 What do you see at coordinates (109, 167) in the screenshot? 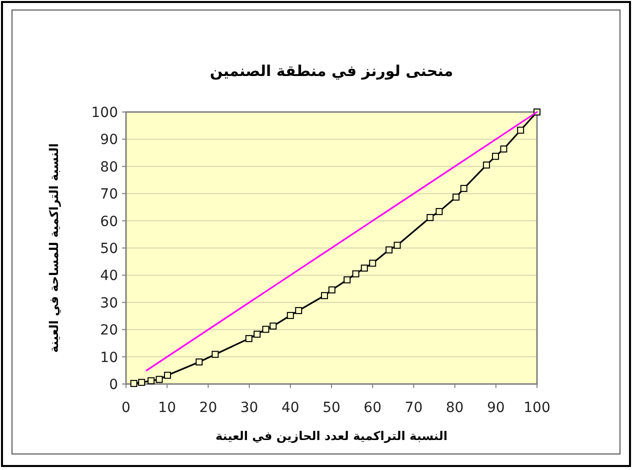
I see `y-tick-label: 80` at bounding box center [109, 167].